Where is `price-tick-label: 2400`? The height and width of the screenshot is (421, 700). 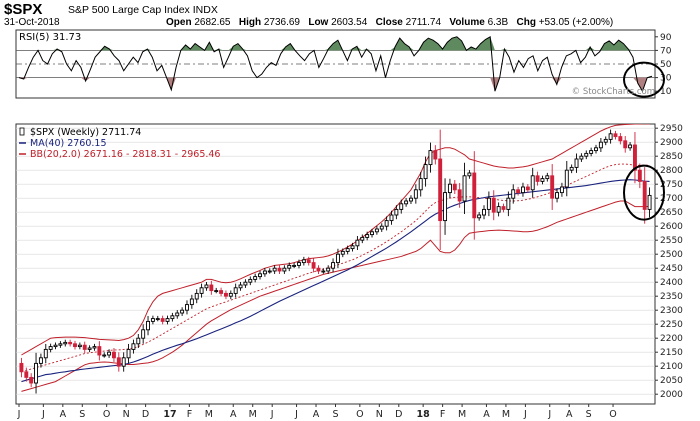
price-tick-label: 2400 is located at coordinates (671, 283).